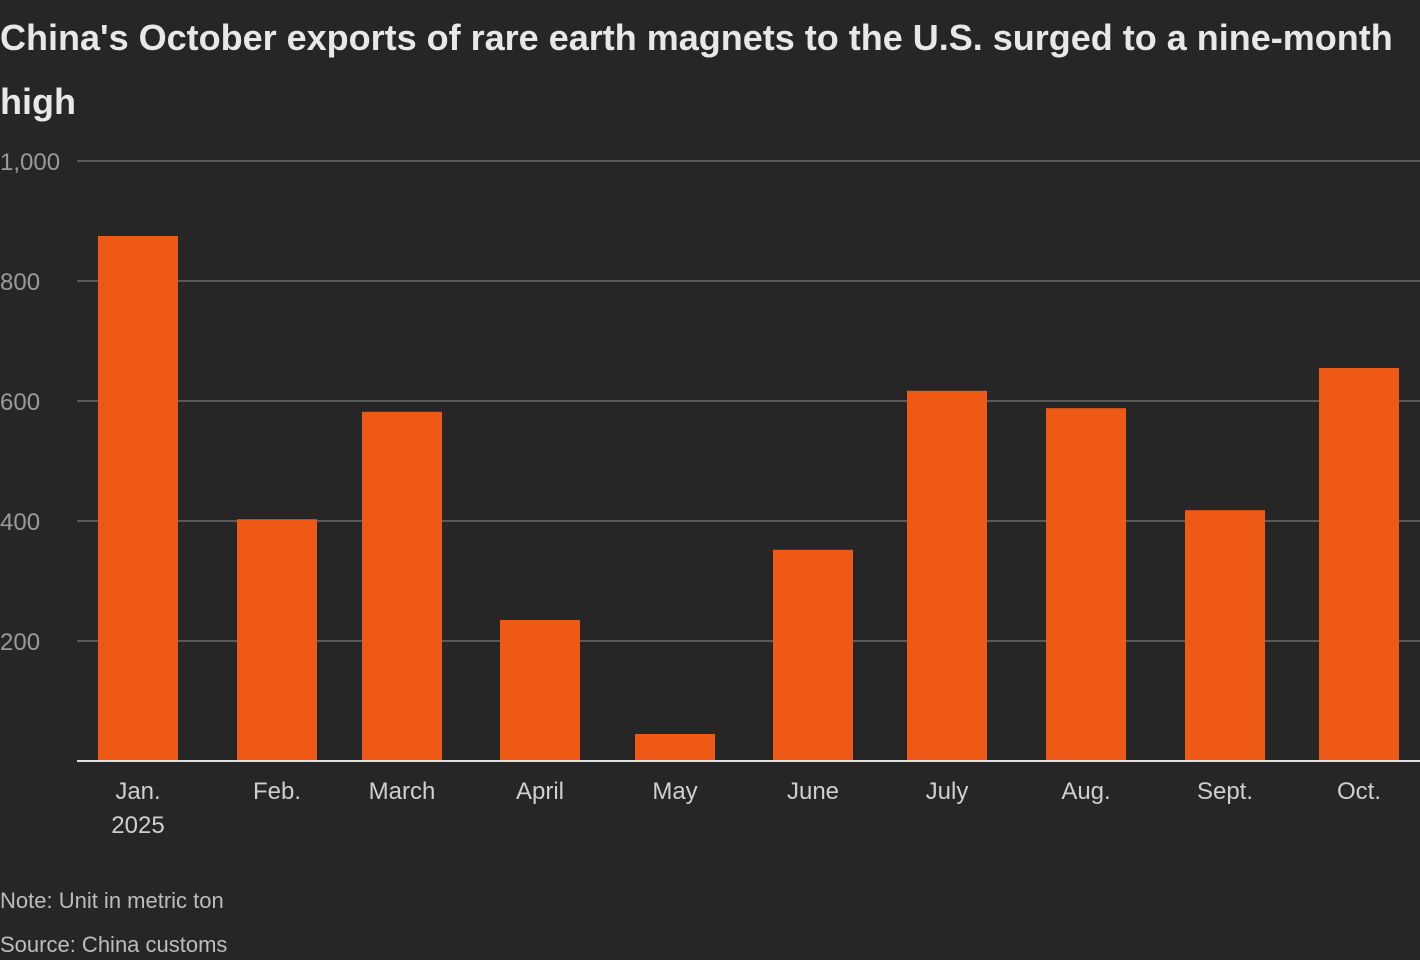 The width and height of the screenshot is (1420, 960). What do you see at coordinates (137, 825) in the screenshot?
I see `x-tick-sublabel: 2025` at bounding box center [137, 825].